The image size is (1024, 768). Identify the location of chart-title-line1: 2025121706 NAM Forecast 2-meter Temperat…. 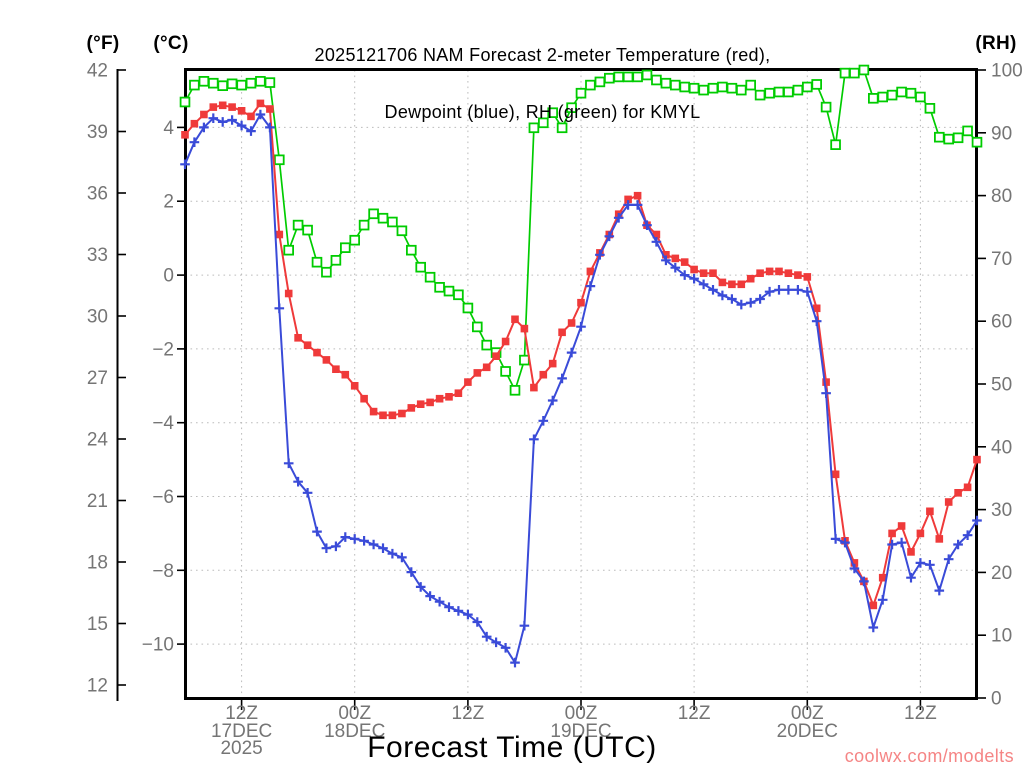
(542, 55).